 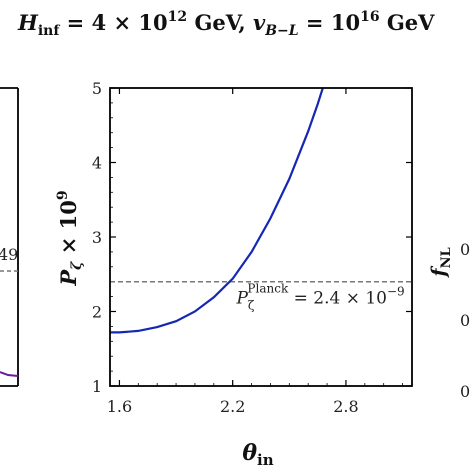 What do you see at coordinates (68, 278) in the screenshot?
I see `ylabel-P: P` at bounding box center [68, 278].